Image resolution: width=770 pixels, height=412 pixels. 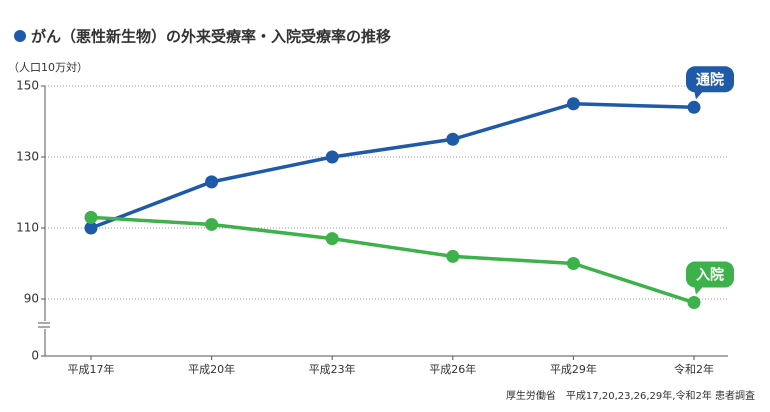 What do you see at coordinates (91, 369) in the screenshot?
I see `x-tick-label: 平成17年` at bounding box center [91, 369].